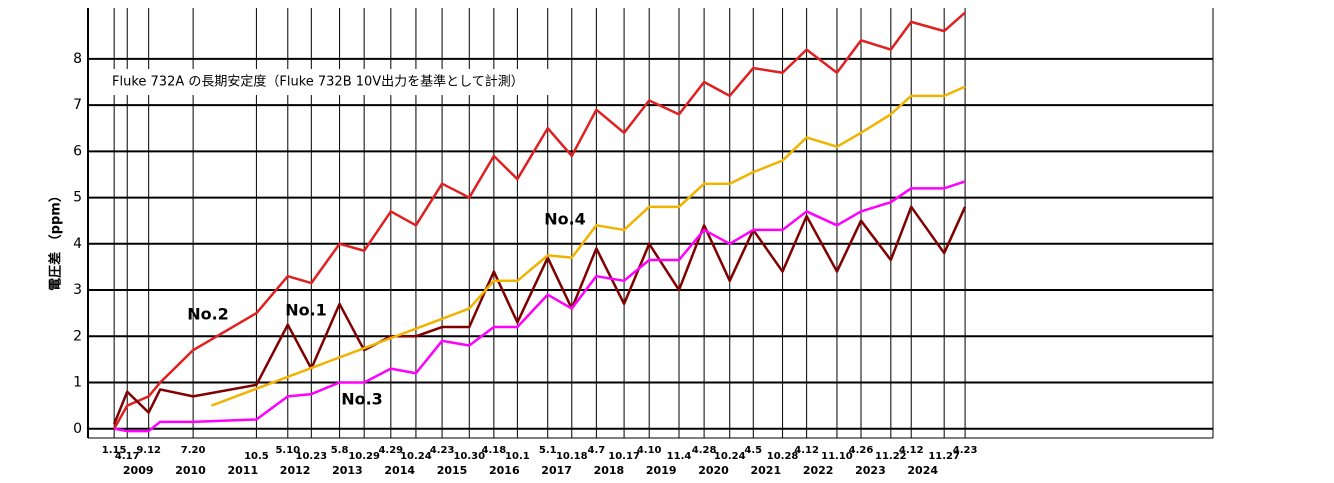 This screenshot has height=483, width=1334. I want to click on x-tick-label: 7.20, so click(193, 450).